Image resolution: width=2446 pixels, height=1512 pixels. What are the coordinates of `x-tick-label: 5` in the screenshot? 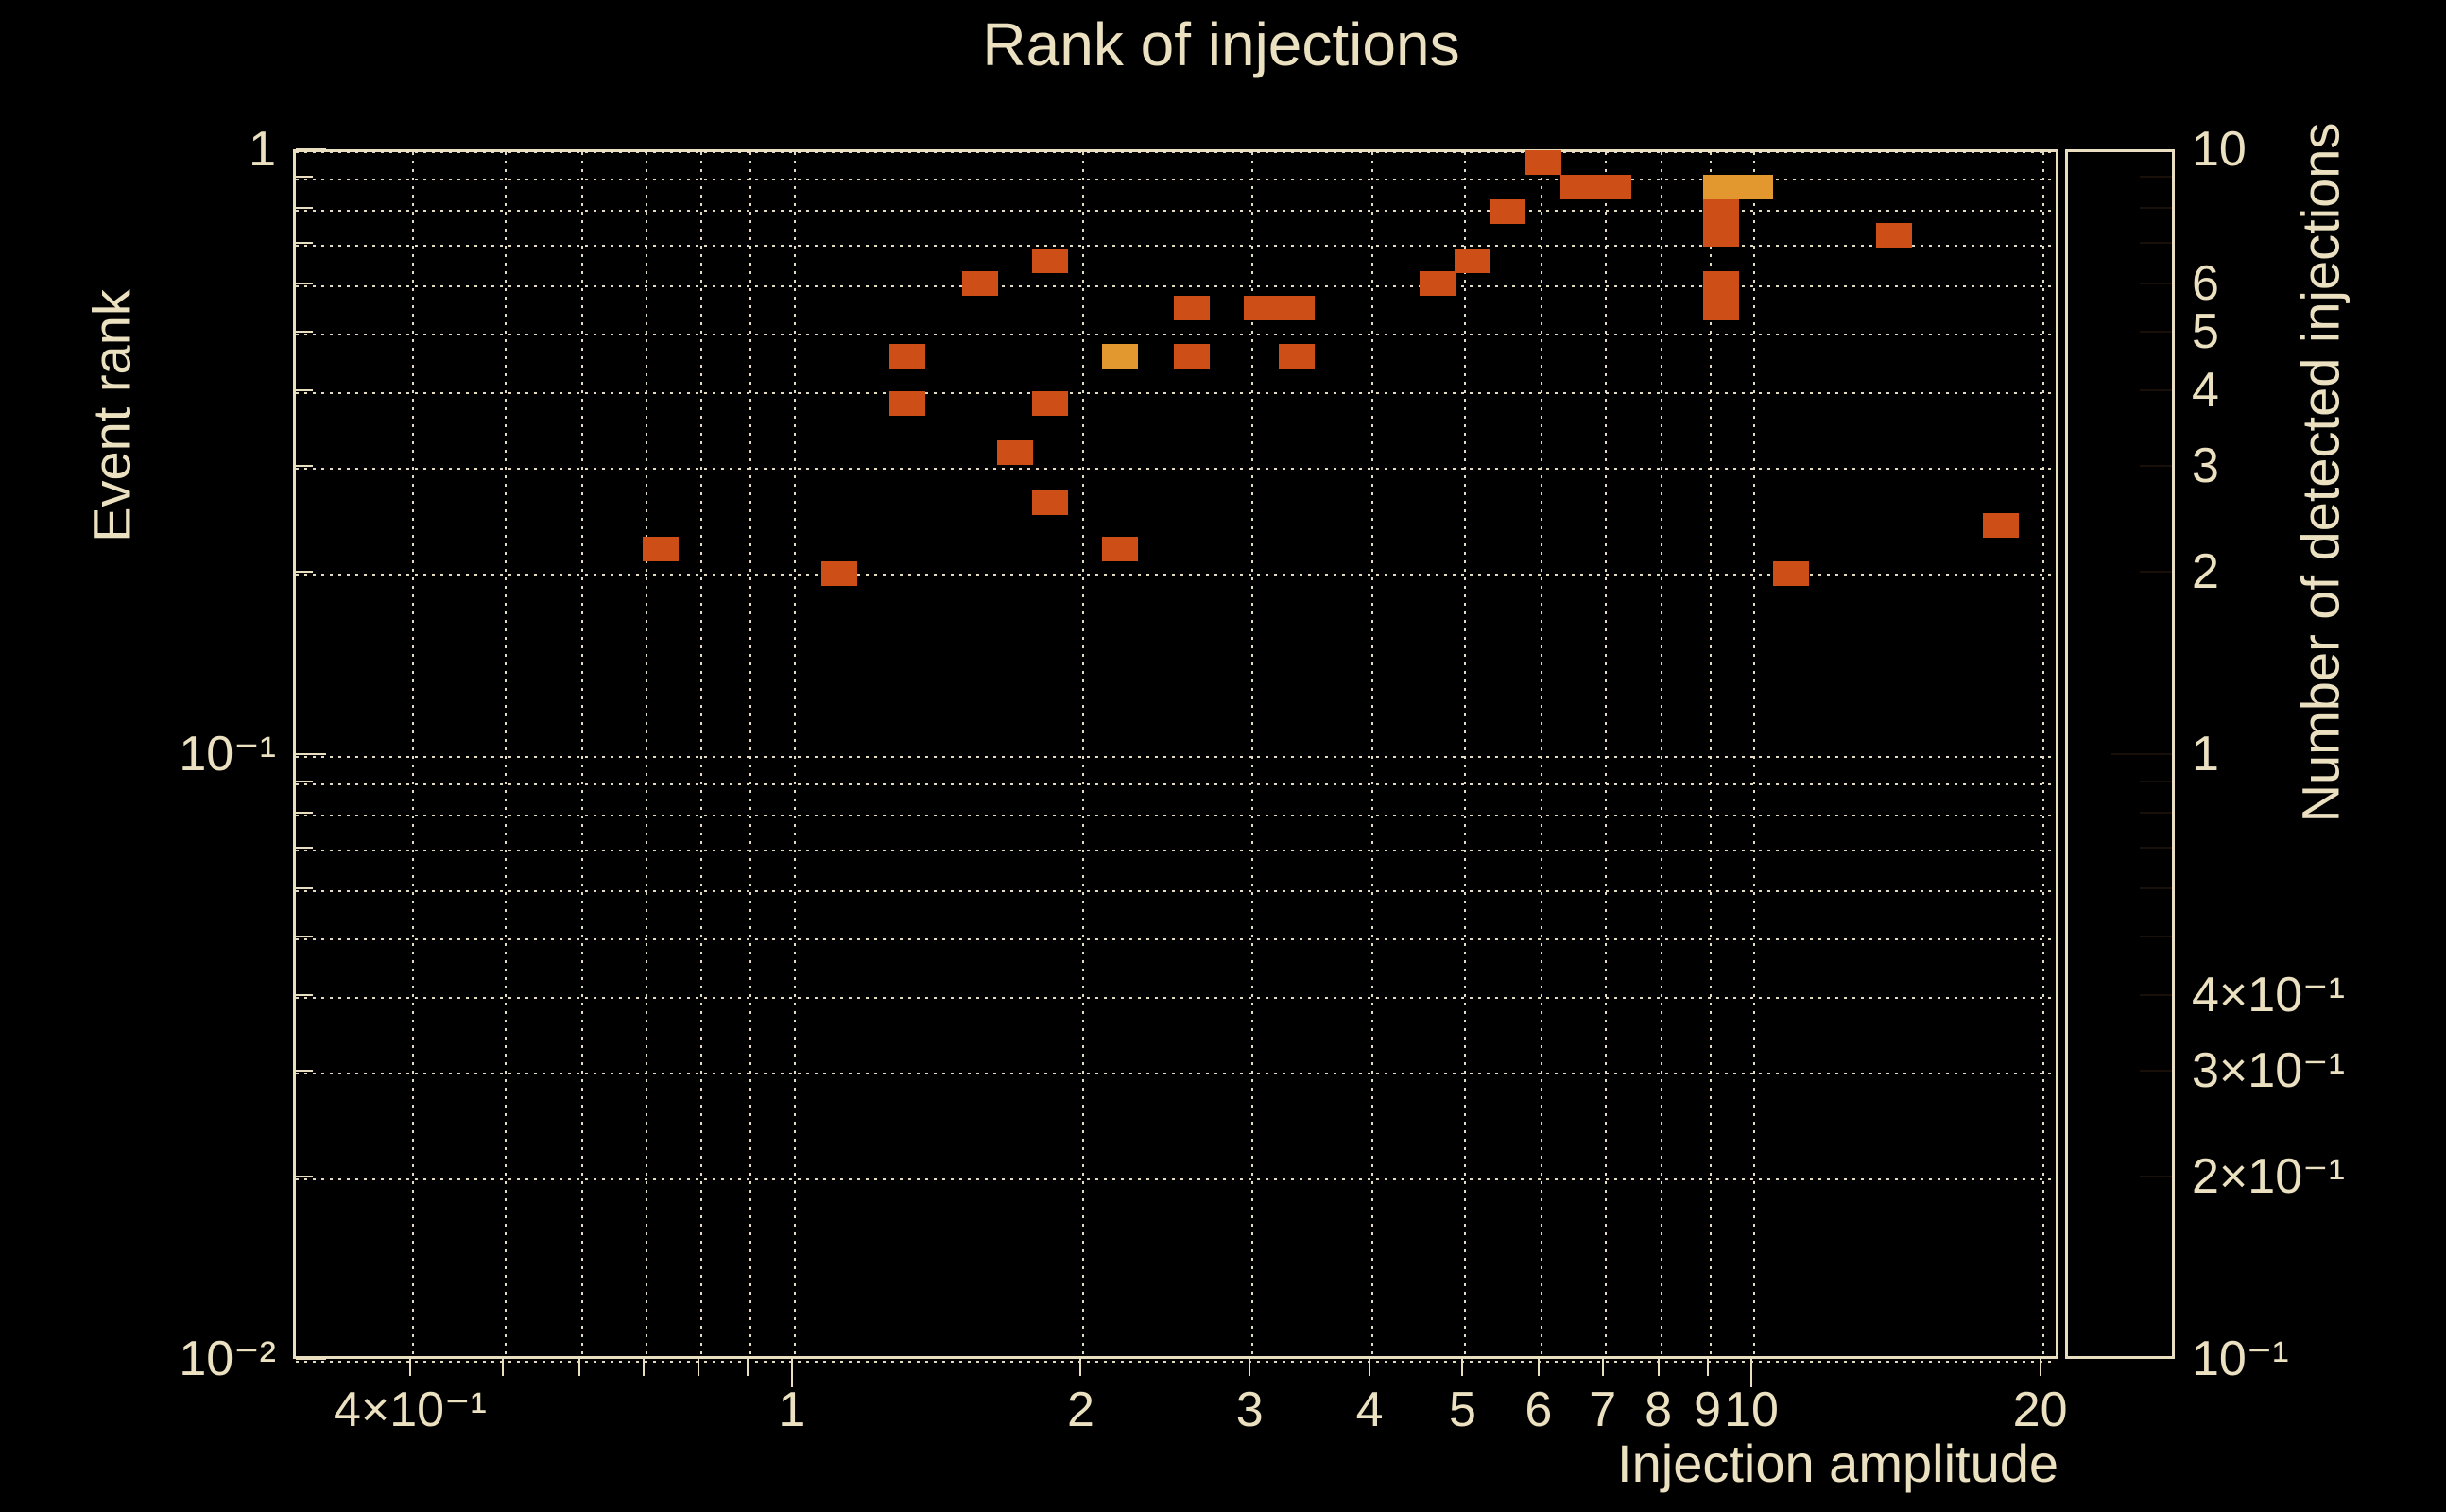 It's located at (1462, 1410).